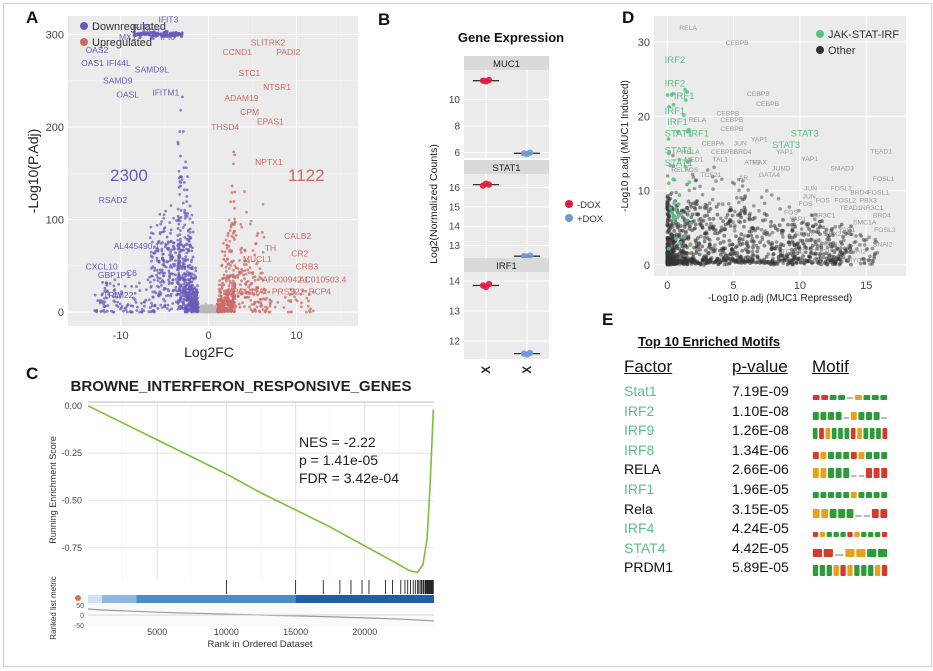 The height and width of the screenshot is (671, 933). What do you see at coordinates (800, 286) in the screenshot?
I see `x-tick-label: 10` at bounding box center [800, 286].